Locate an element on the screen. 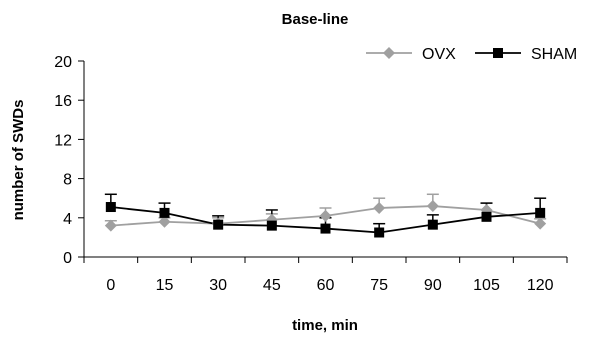 The height and width of the screenshot is (340, 599). legend-label-ovx: OVX is located at coordinates (439, 54).